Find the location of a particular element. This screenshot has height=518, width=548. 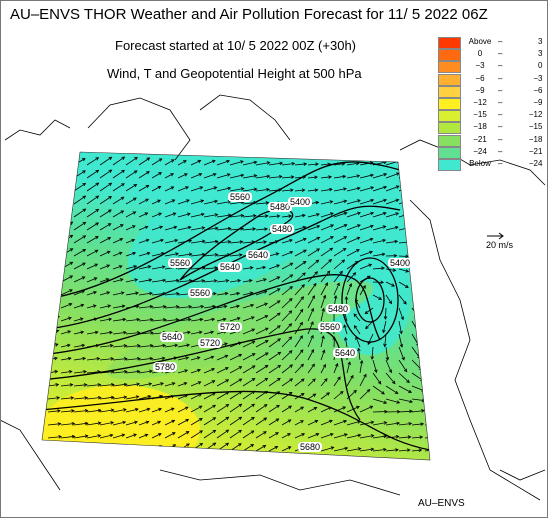

legend-range: −15 – −12 is located at coordinates (503, 114).